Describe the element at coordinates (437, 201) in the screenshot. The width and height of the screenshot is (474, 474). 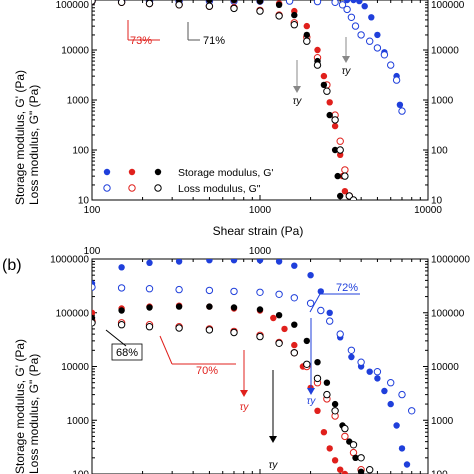
I see `y-tick-label-right: 10` at that location.